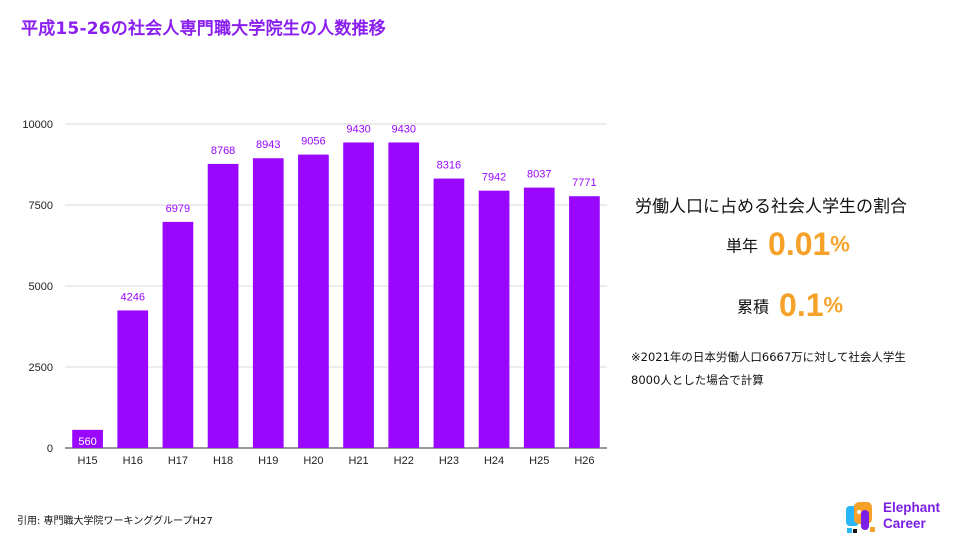 The height and width of the screenshot is (540, 960). What do you see at coordinates (584, 183) in the screenshot?
I see `data-label: 7771` at bounding box center [584, 183].